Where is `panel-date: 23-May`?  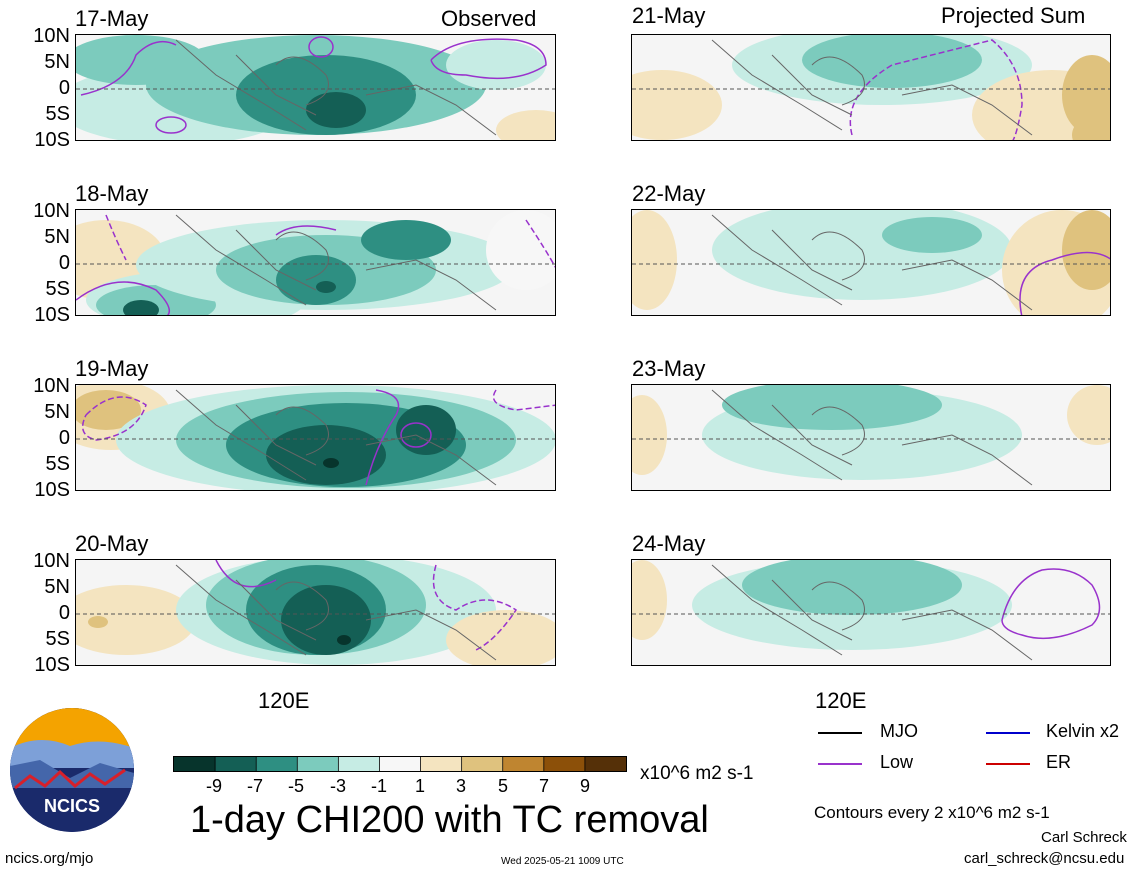 panel-date: 23-May is located at coordinates (669, 368).